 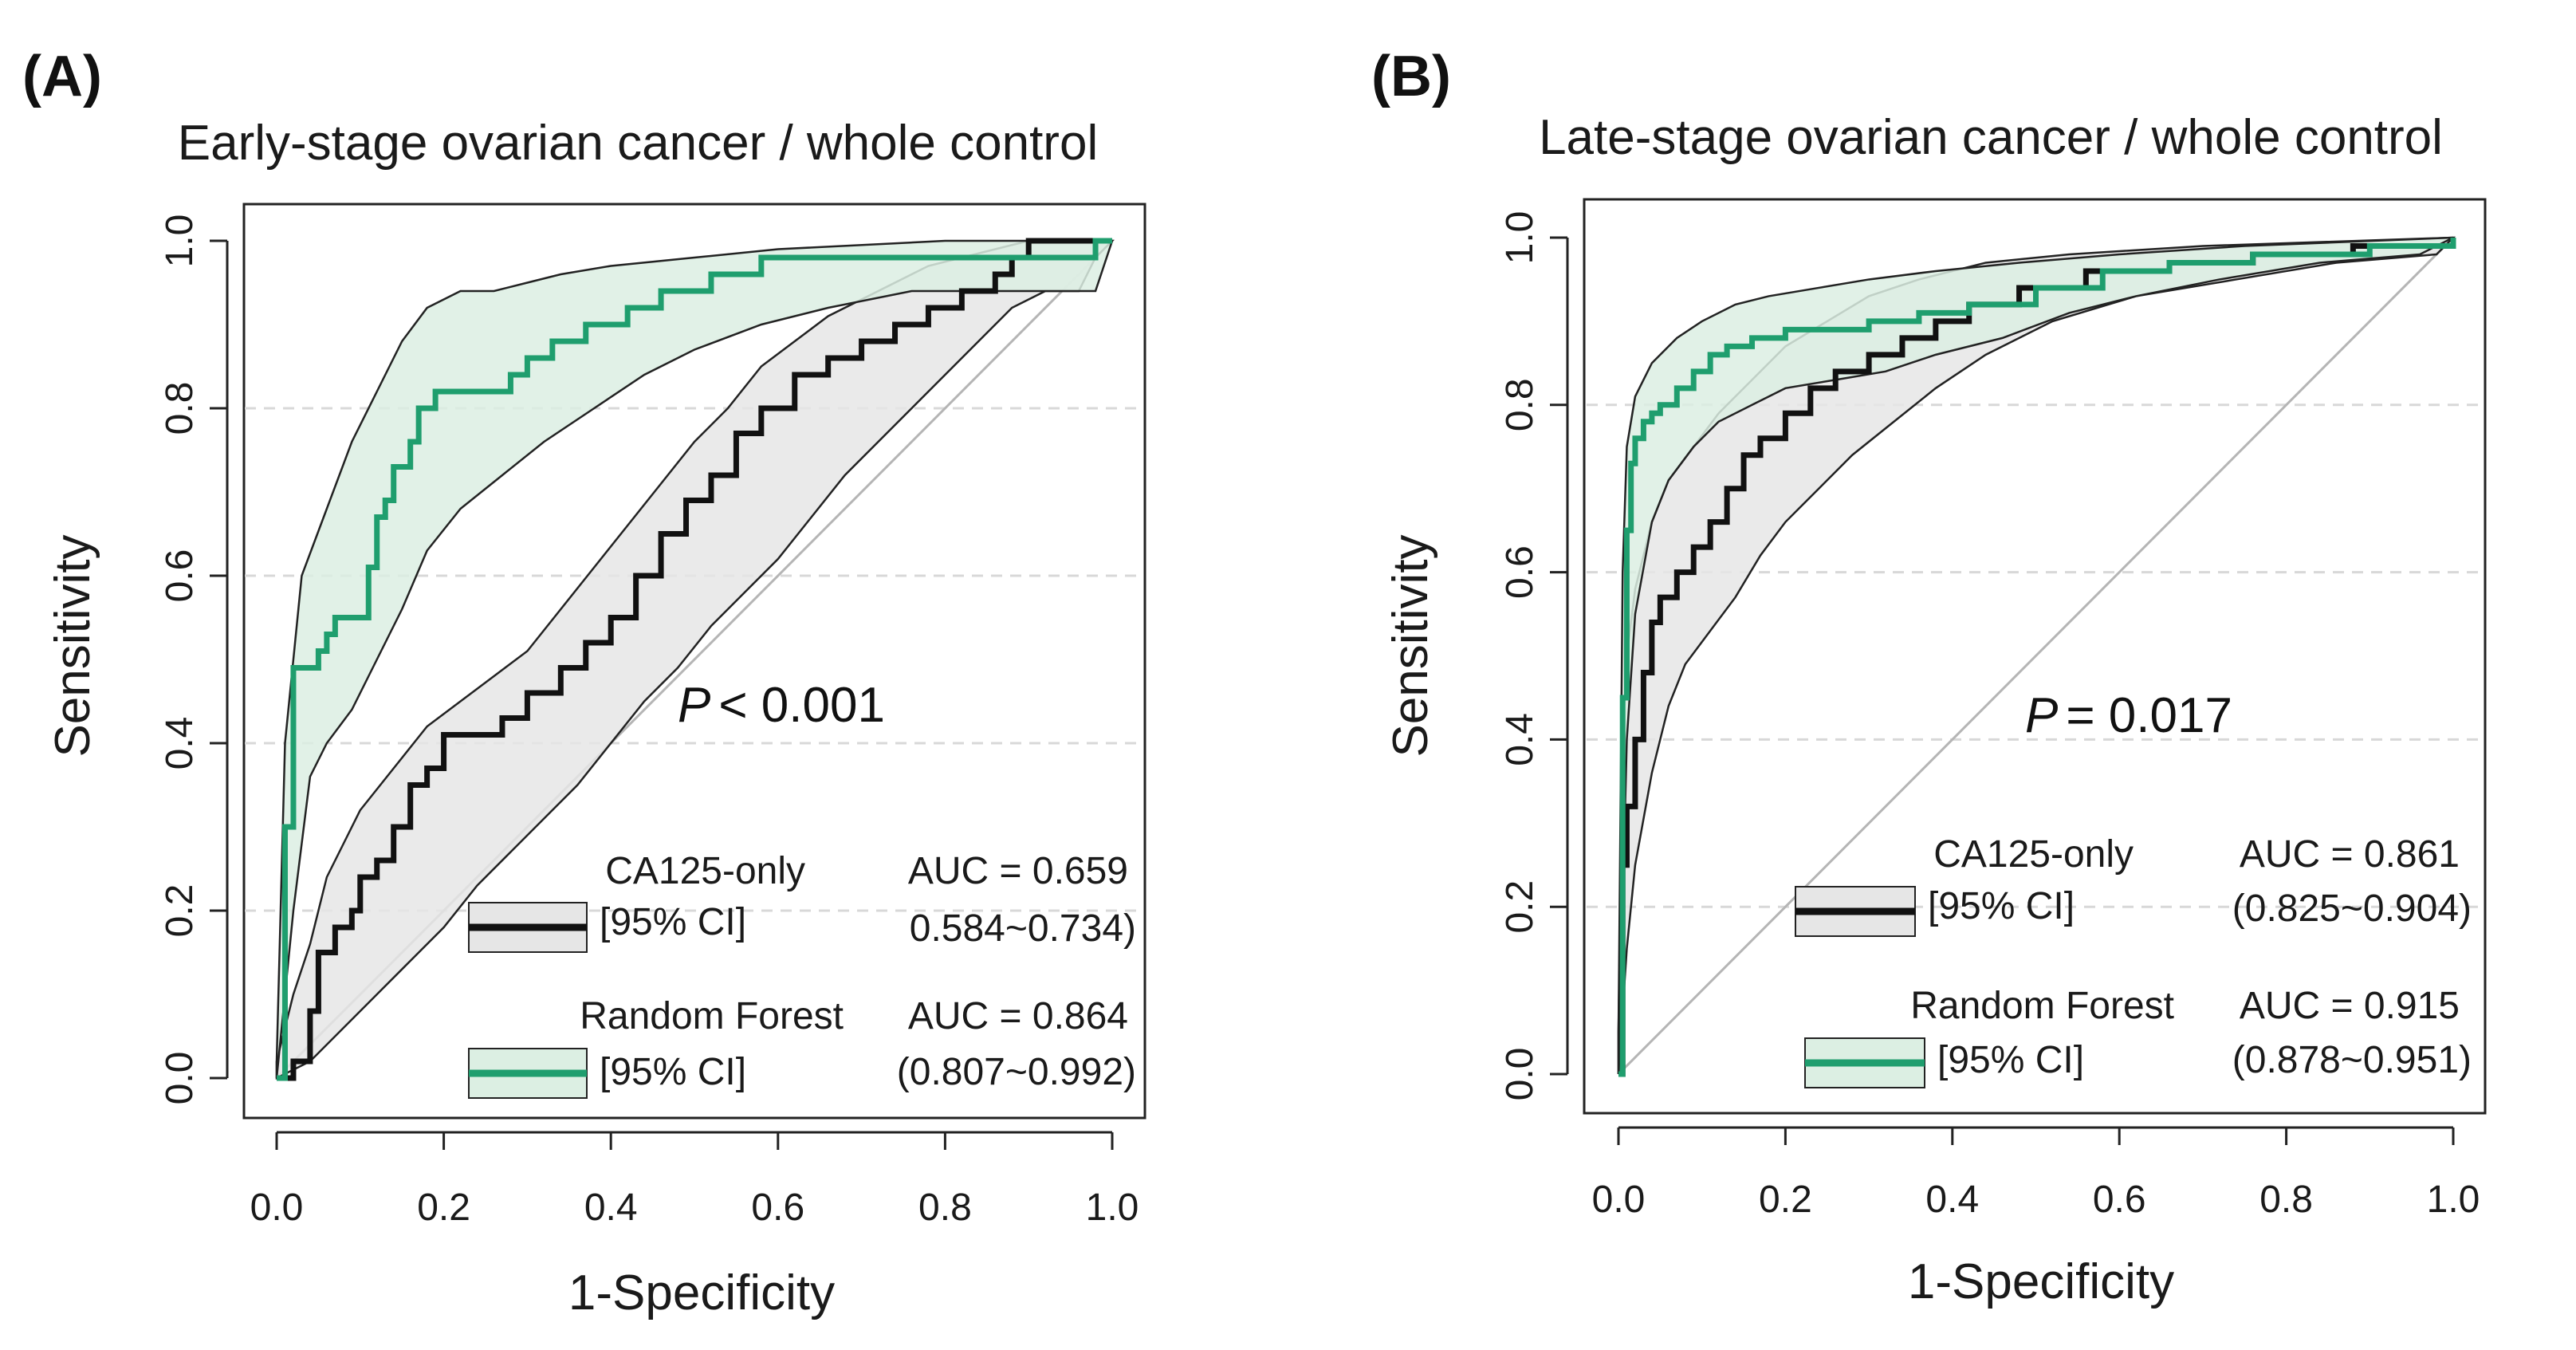 I want to click on p-value-annotation: P = 0.017, so click(x=2128, y=715).